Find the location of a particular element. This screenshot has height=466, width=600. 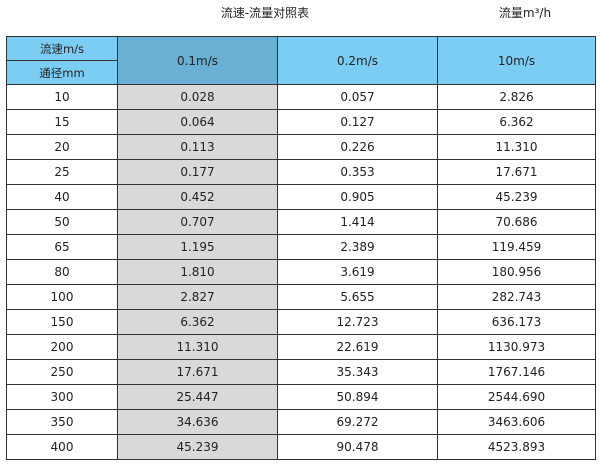

flow-cell: 0.226 is located at coordinates (357, 147).